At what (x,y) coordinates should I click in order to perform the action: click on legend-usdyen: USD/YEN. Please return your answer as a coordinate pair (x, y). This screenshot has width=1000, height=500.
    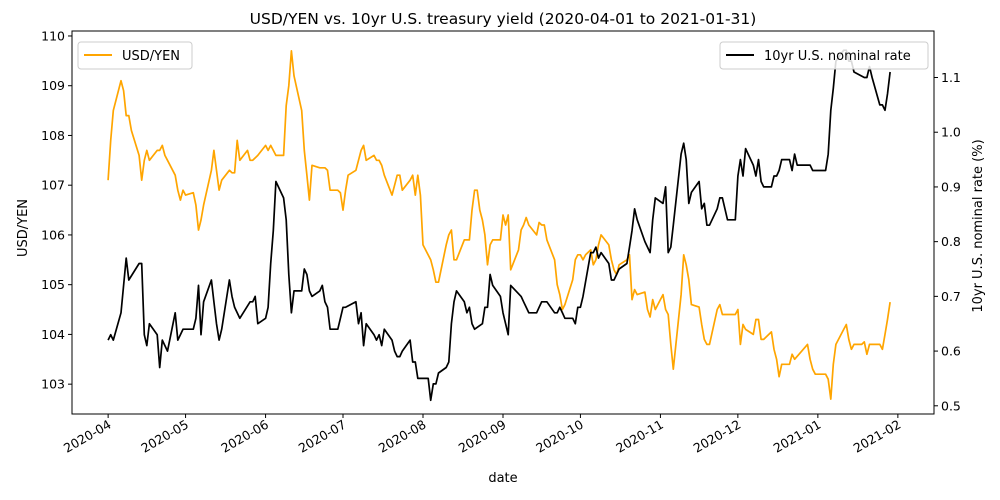
    Looking at the image, I should click on (135, 55).